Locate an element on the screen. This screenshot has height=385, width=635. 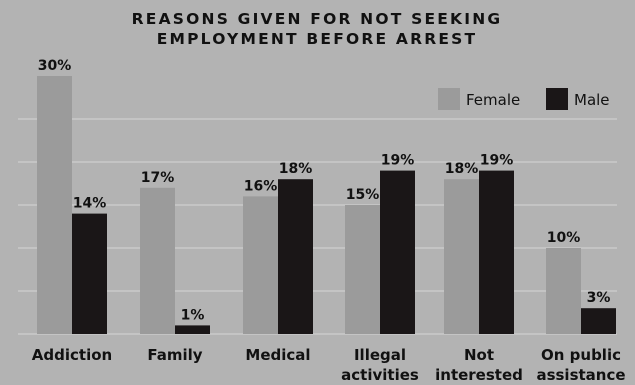
category-label: On public is located at coordinates (581, 355).